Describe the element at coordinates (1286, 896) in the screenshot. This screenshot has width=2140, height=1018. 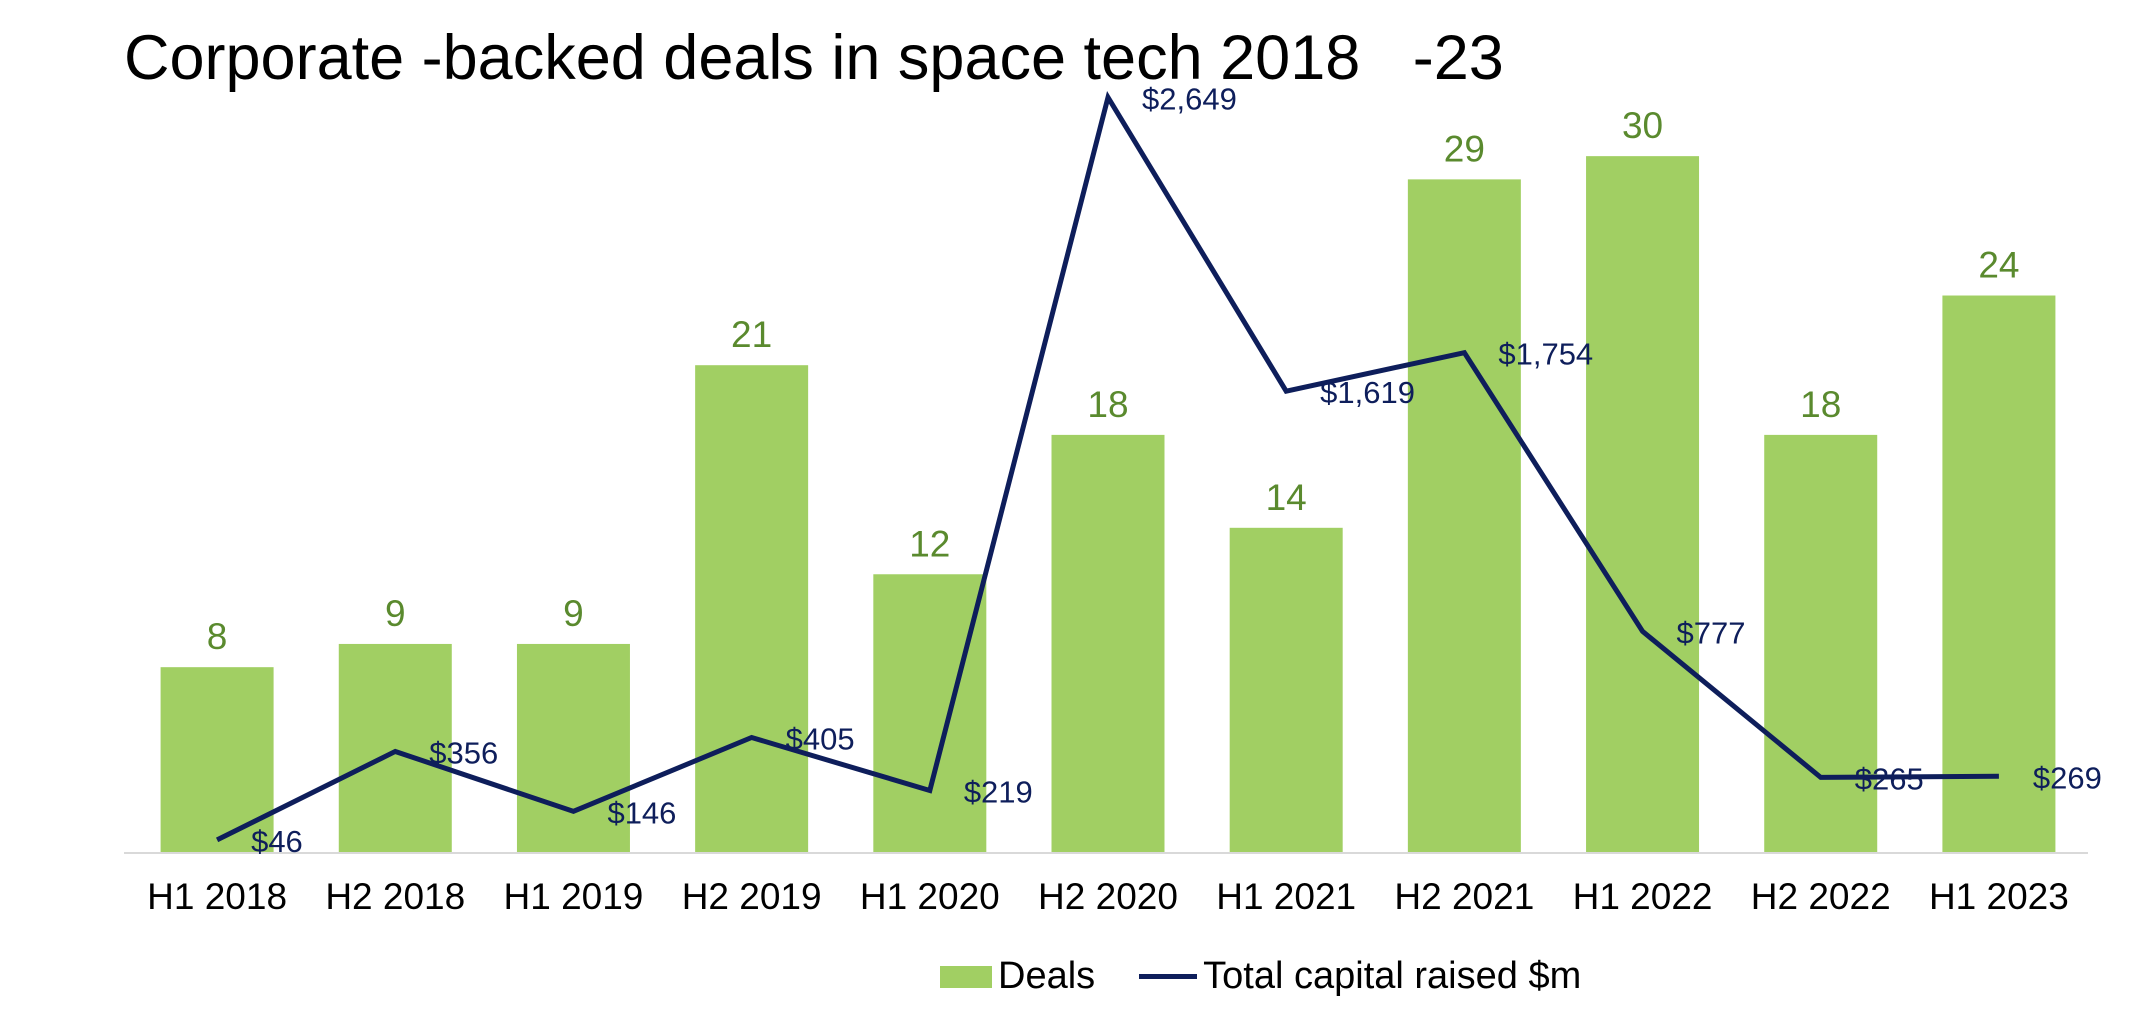
I see `x-tick-label: H1 2021` at that location.